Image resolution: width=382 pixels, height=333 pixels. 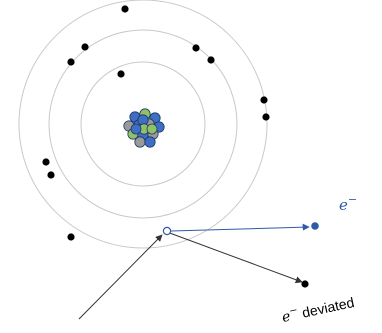 I want to click on deviated-electron-superscript: −, so click(x=293, y=311).